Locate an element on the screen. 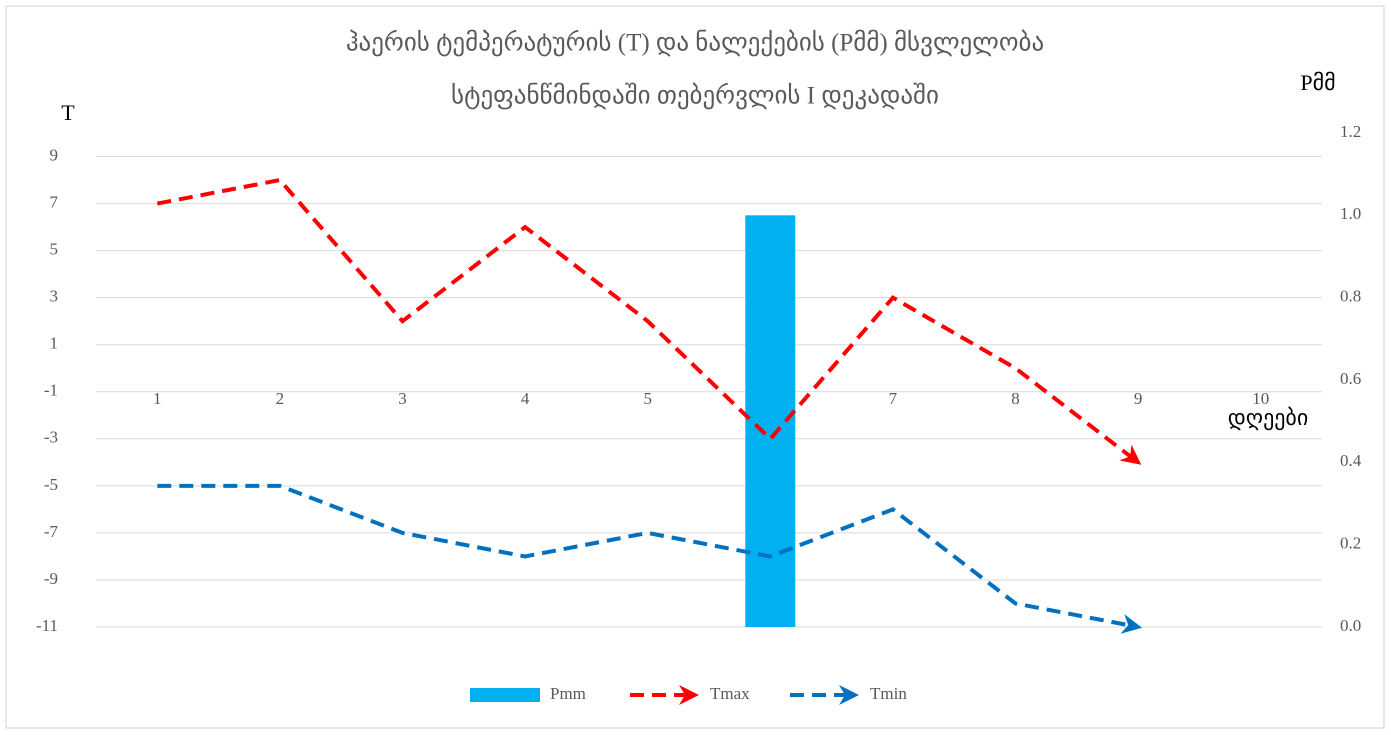 The height and width of the screenshot is (735, 1391). y-tick-label: -1 is located at coordinates (51, 390).